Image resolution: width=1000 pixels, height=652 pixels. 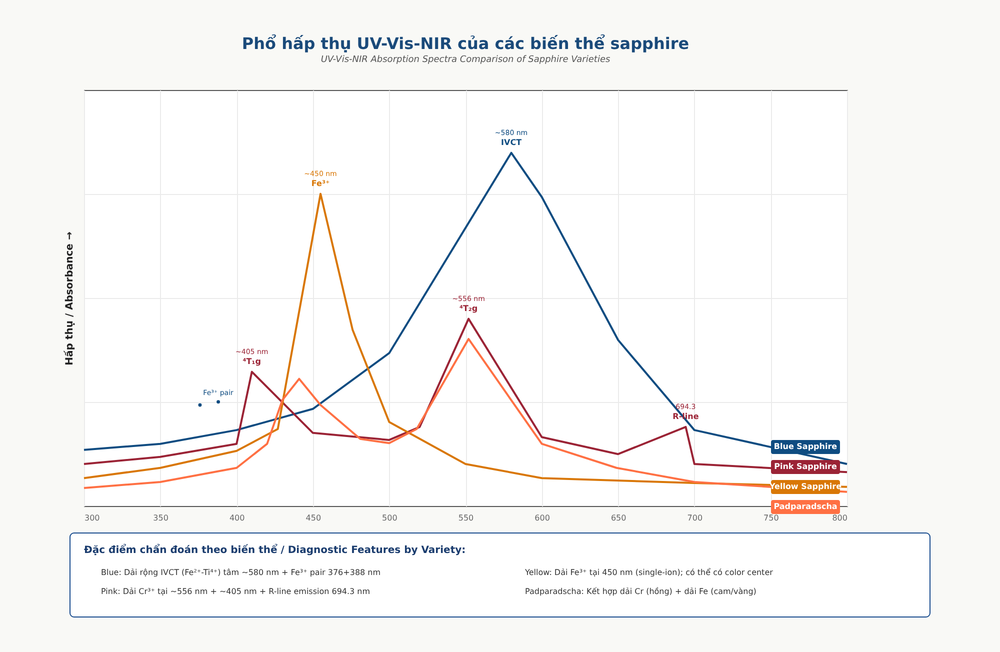 I want to click on x-tick-label: 450, so click(x=314, y=518).